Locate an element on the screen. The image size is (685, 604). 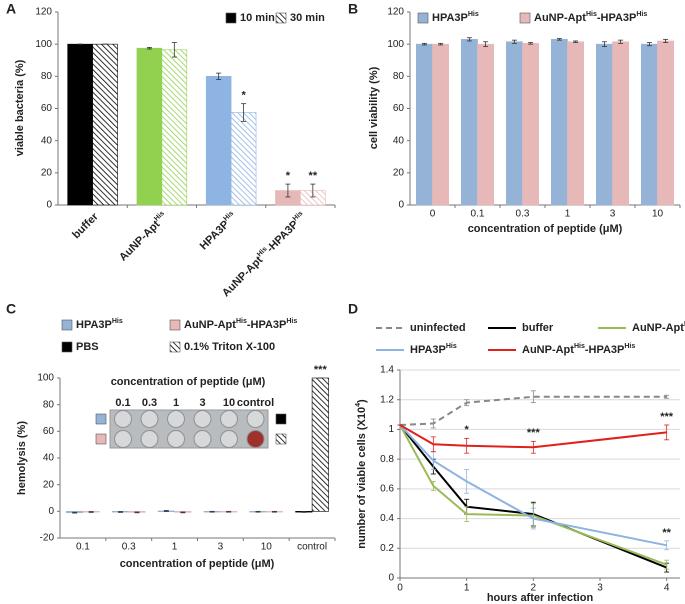
legend-label: 0.1% Triton X-100 is located at coordinates (229, 347).